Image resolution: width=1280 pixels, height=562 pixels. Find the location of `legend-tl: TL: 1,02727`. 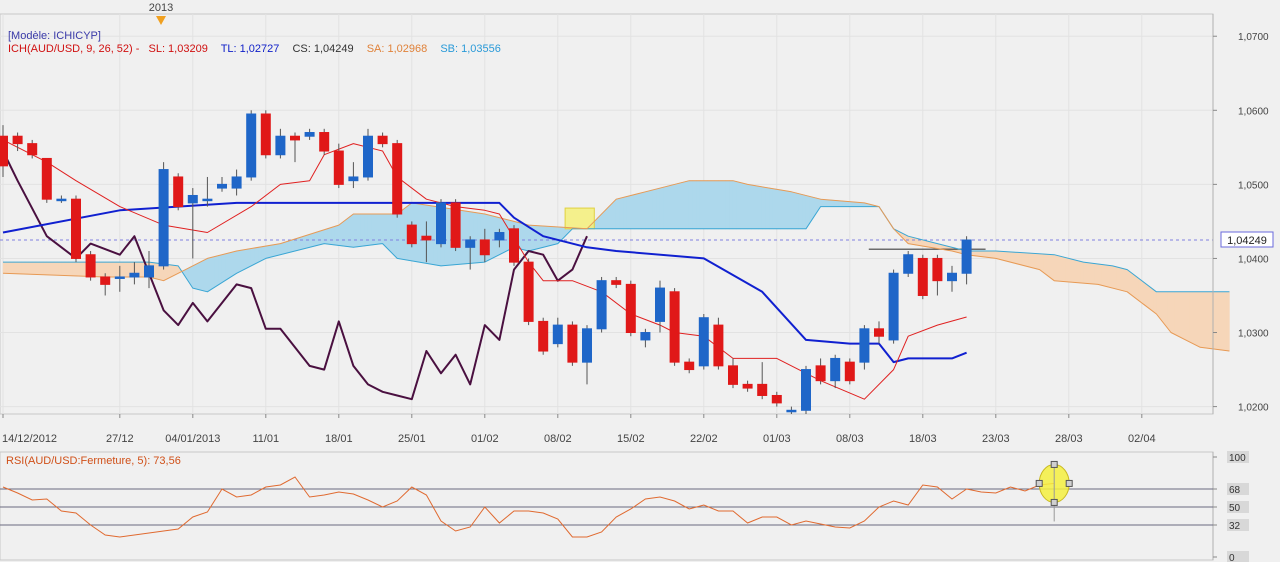

legend-tl: TL: 1,02727 is located at coordinates (250, 49).